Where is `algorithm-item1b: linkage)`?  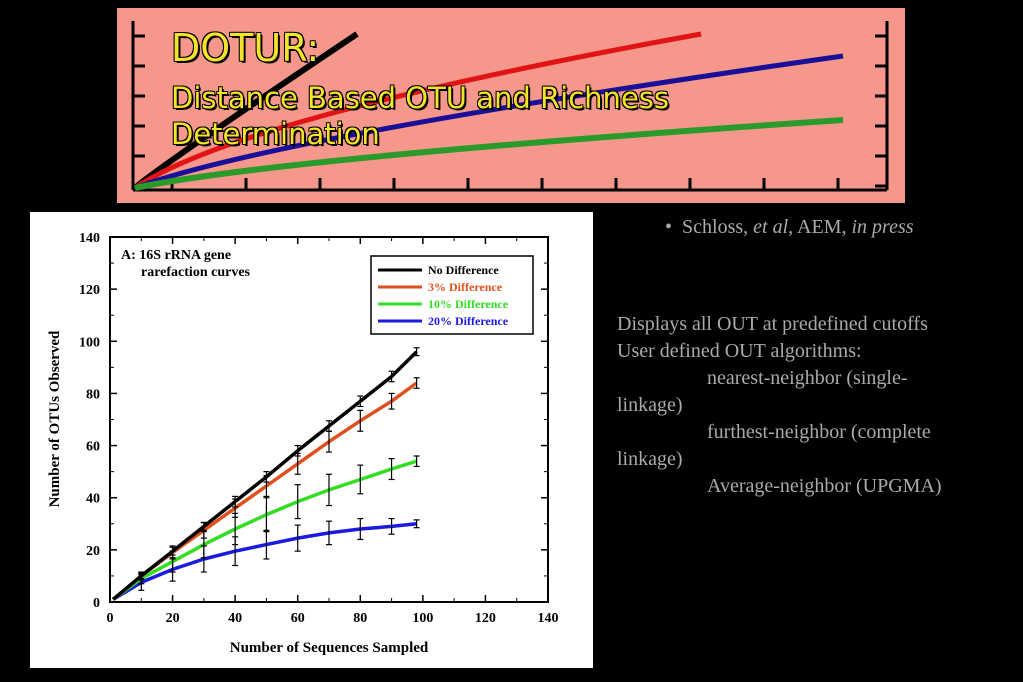
algorithm-item1b: linkage) is located at coordinates (650, 405).